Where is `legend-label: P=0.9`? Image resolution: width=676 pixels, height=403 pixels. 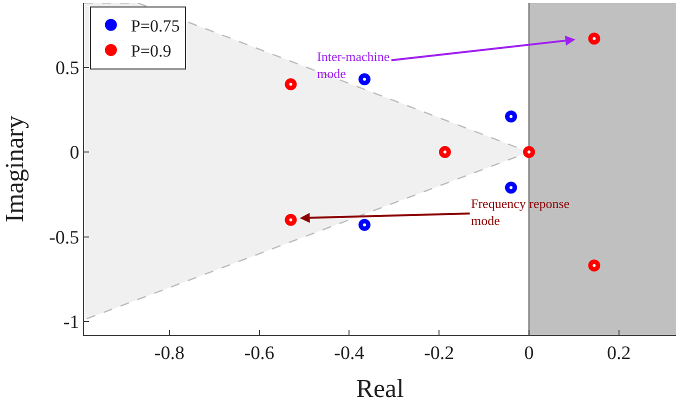 legend-label: P=0.9 is located at coordinates (151, 51).